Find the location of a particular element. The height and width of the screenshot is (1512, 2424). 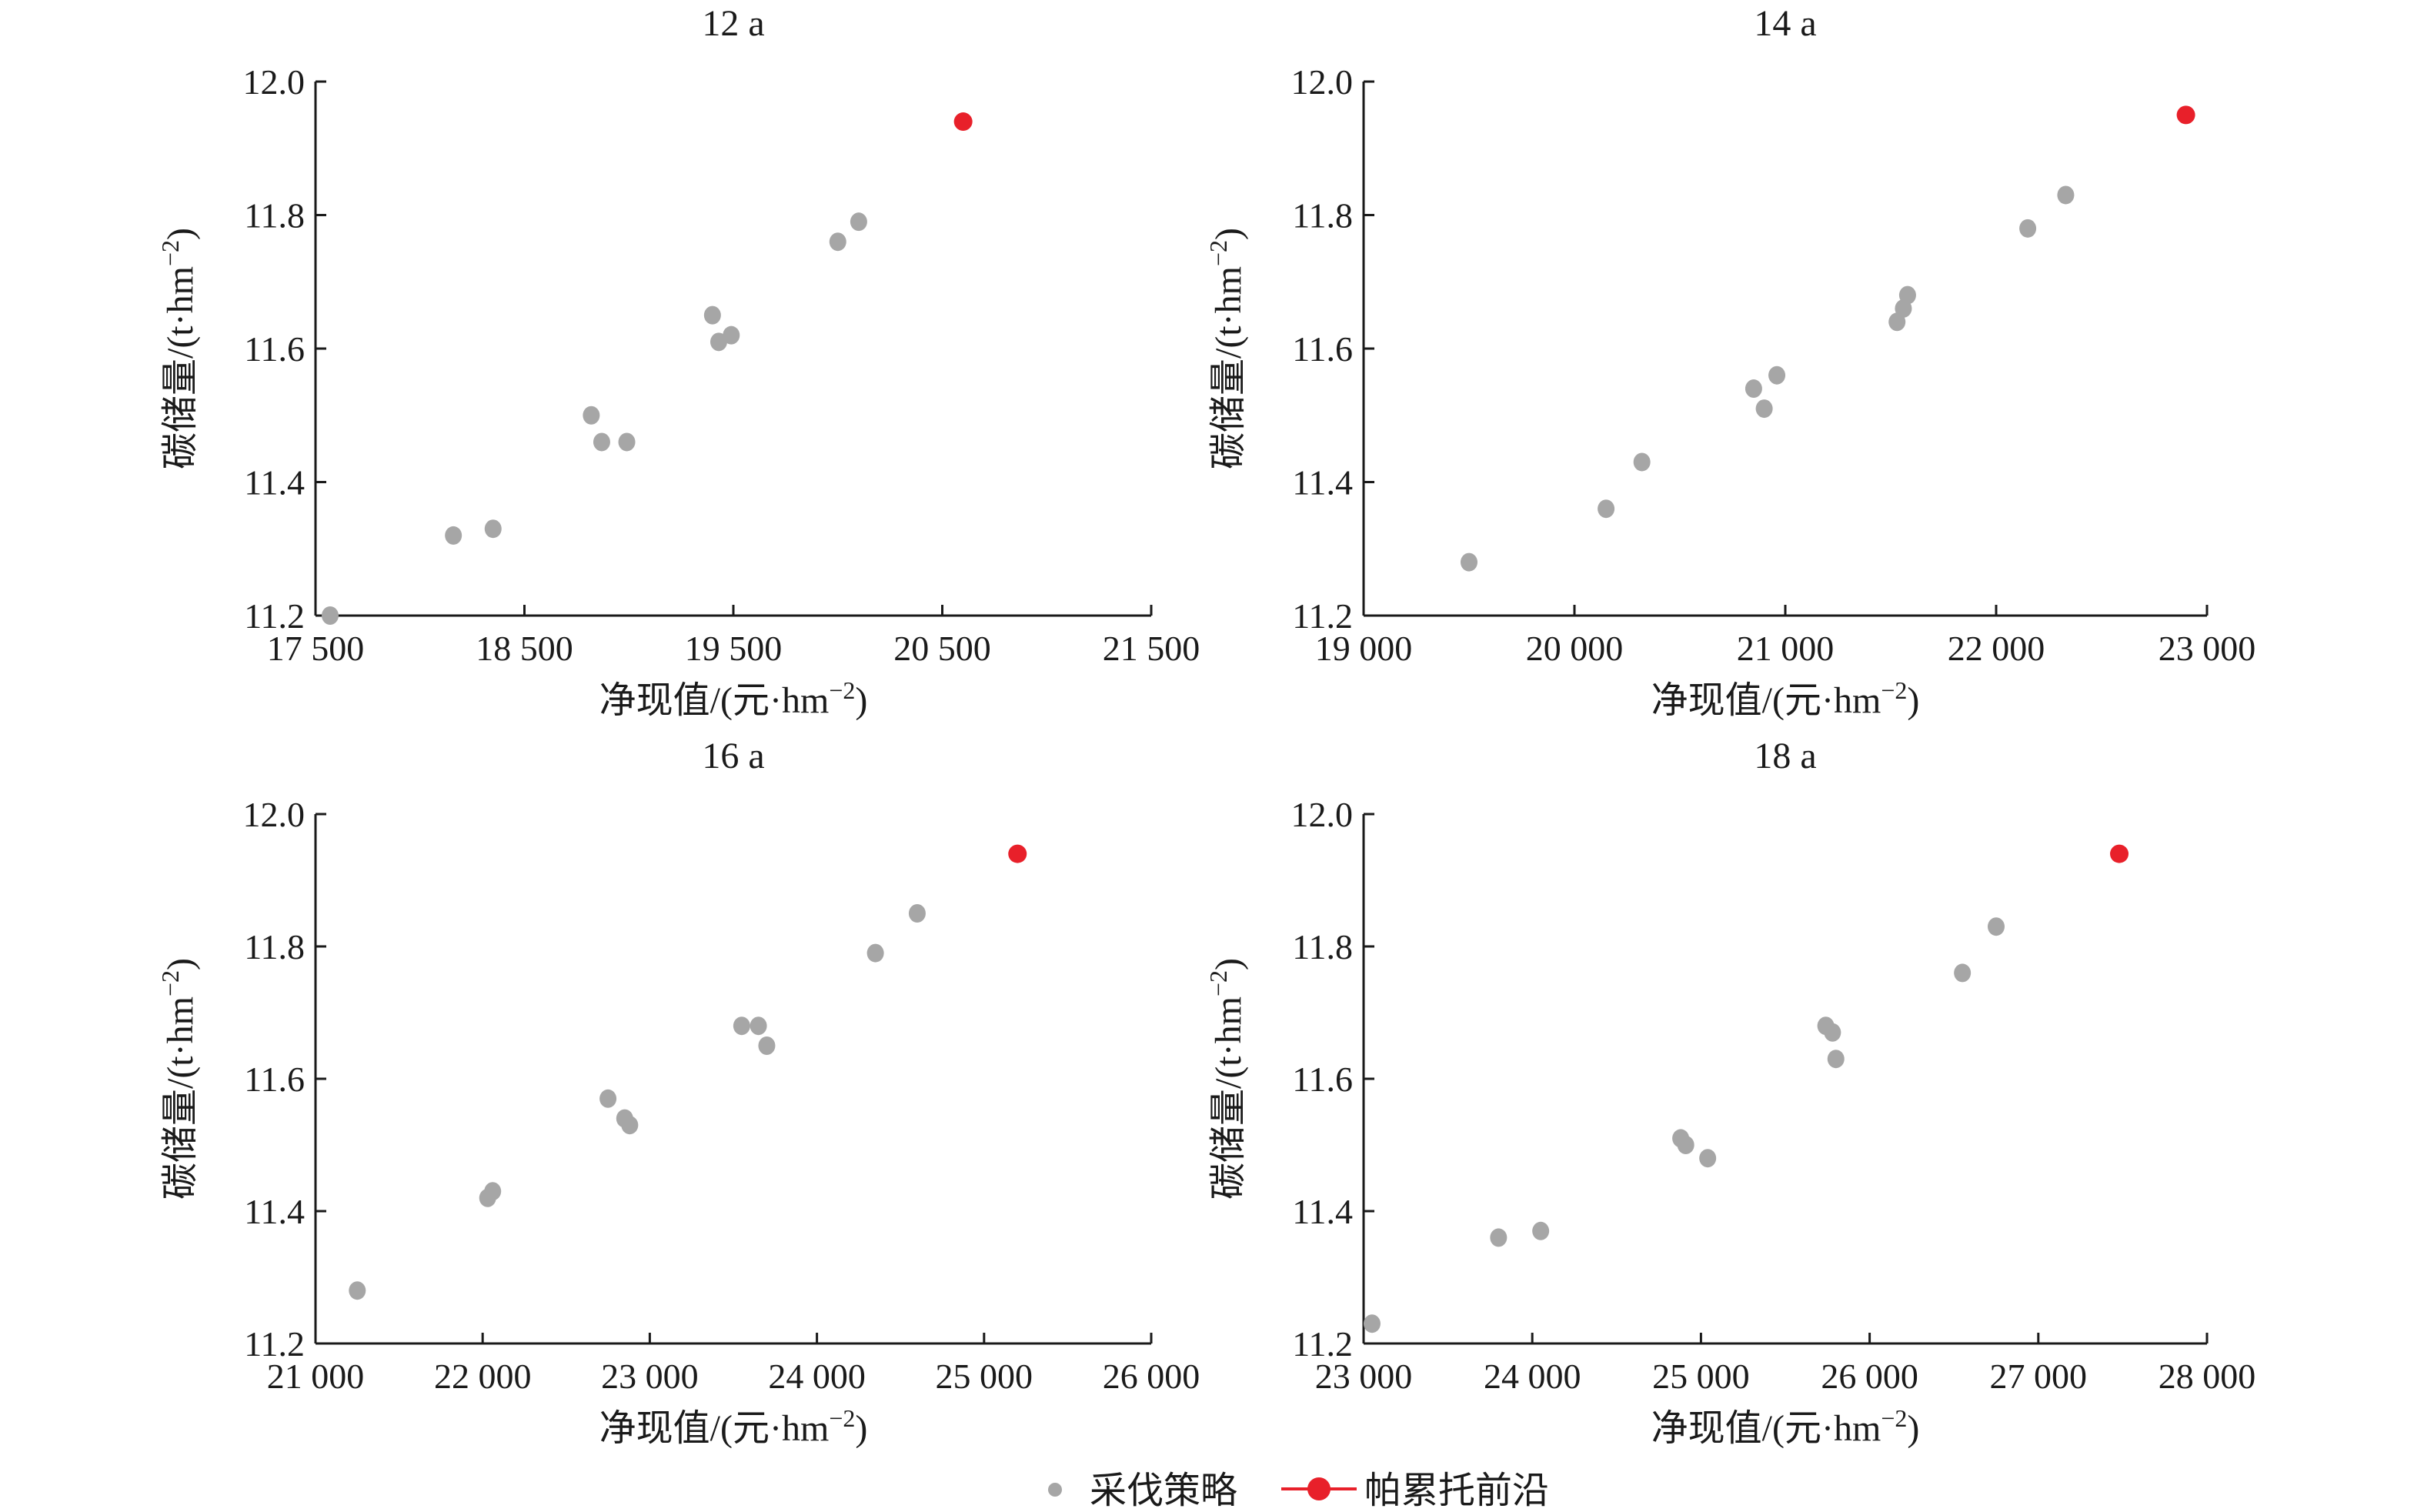

chart-title: 14 a is located at coordinates (1785, 23).